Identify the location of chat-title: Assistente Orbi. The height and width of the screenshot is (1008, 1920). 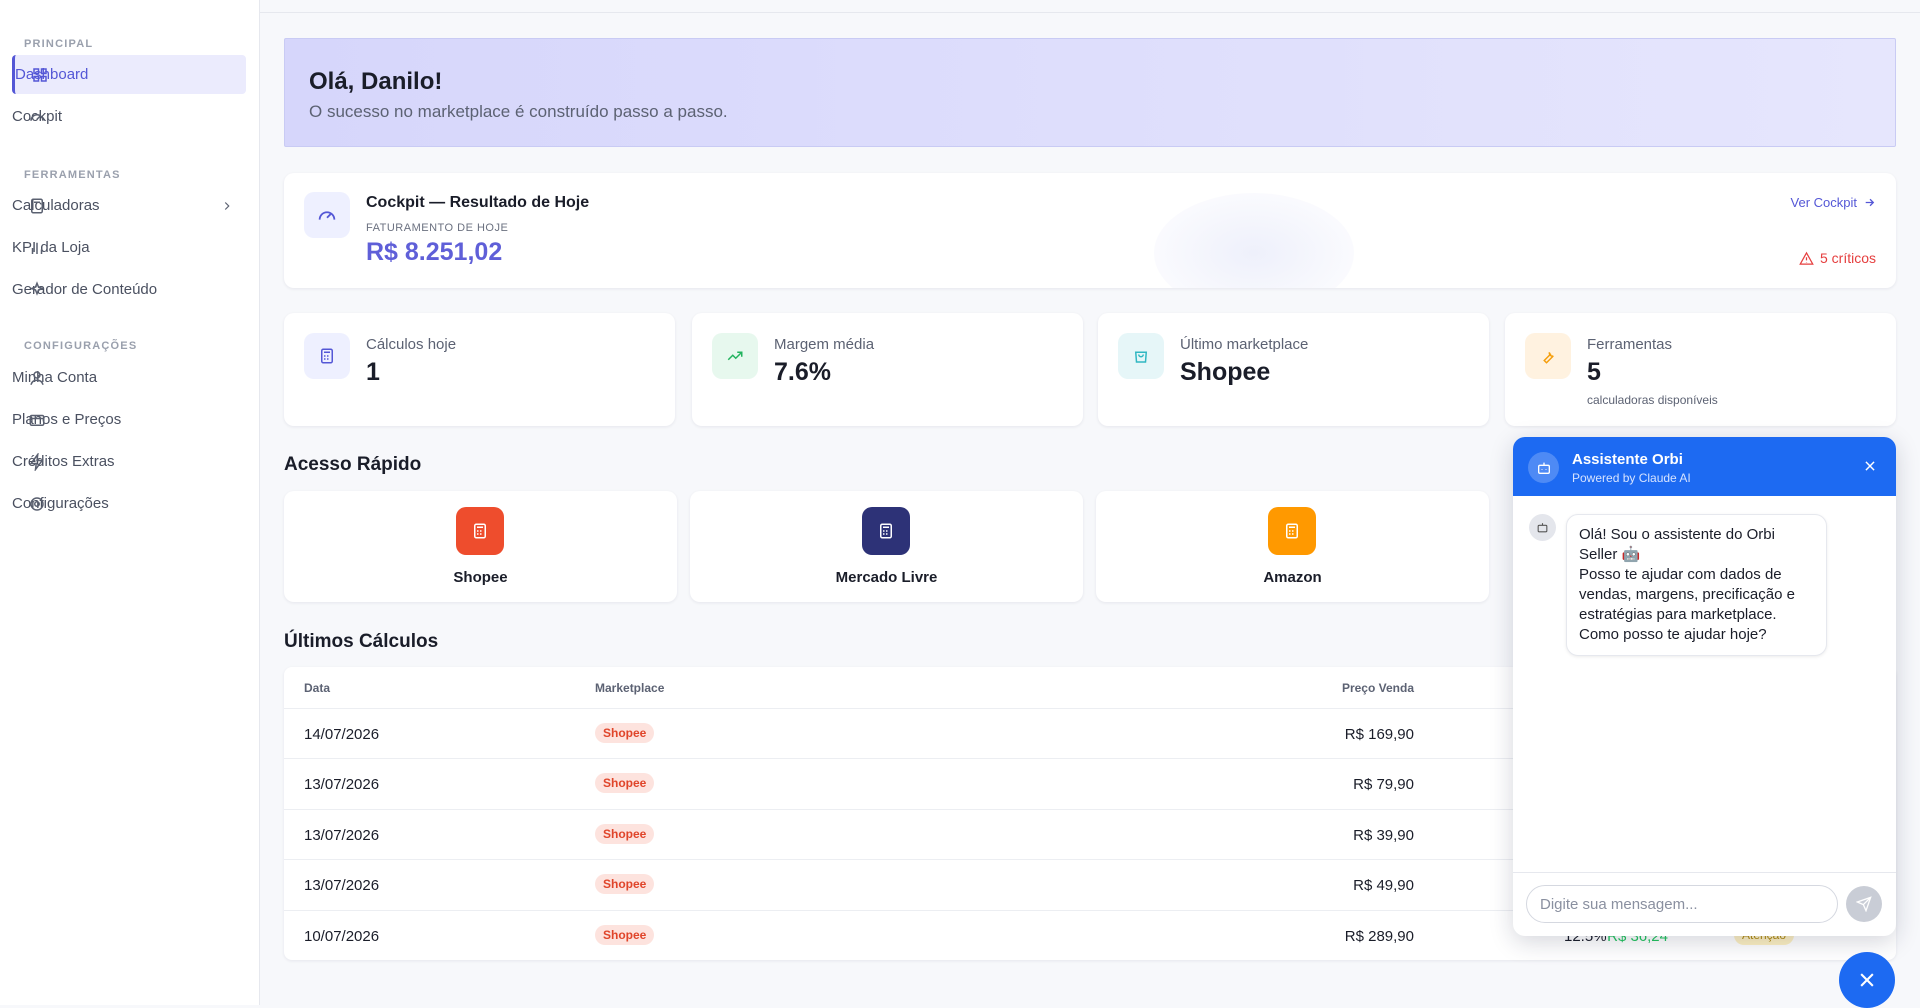
(1627, 459).